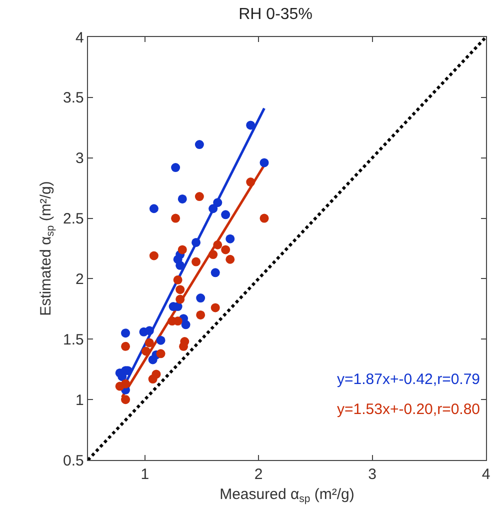 The image size is (492, 518). What do you see at coordinates (287, 496) in the screenshot?
I see `x-axis-title: Measured α$_{sp}$ (m²/g)` at bounding box center [287, 496].